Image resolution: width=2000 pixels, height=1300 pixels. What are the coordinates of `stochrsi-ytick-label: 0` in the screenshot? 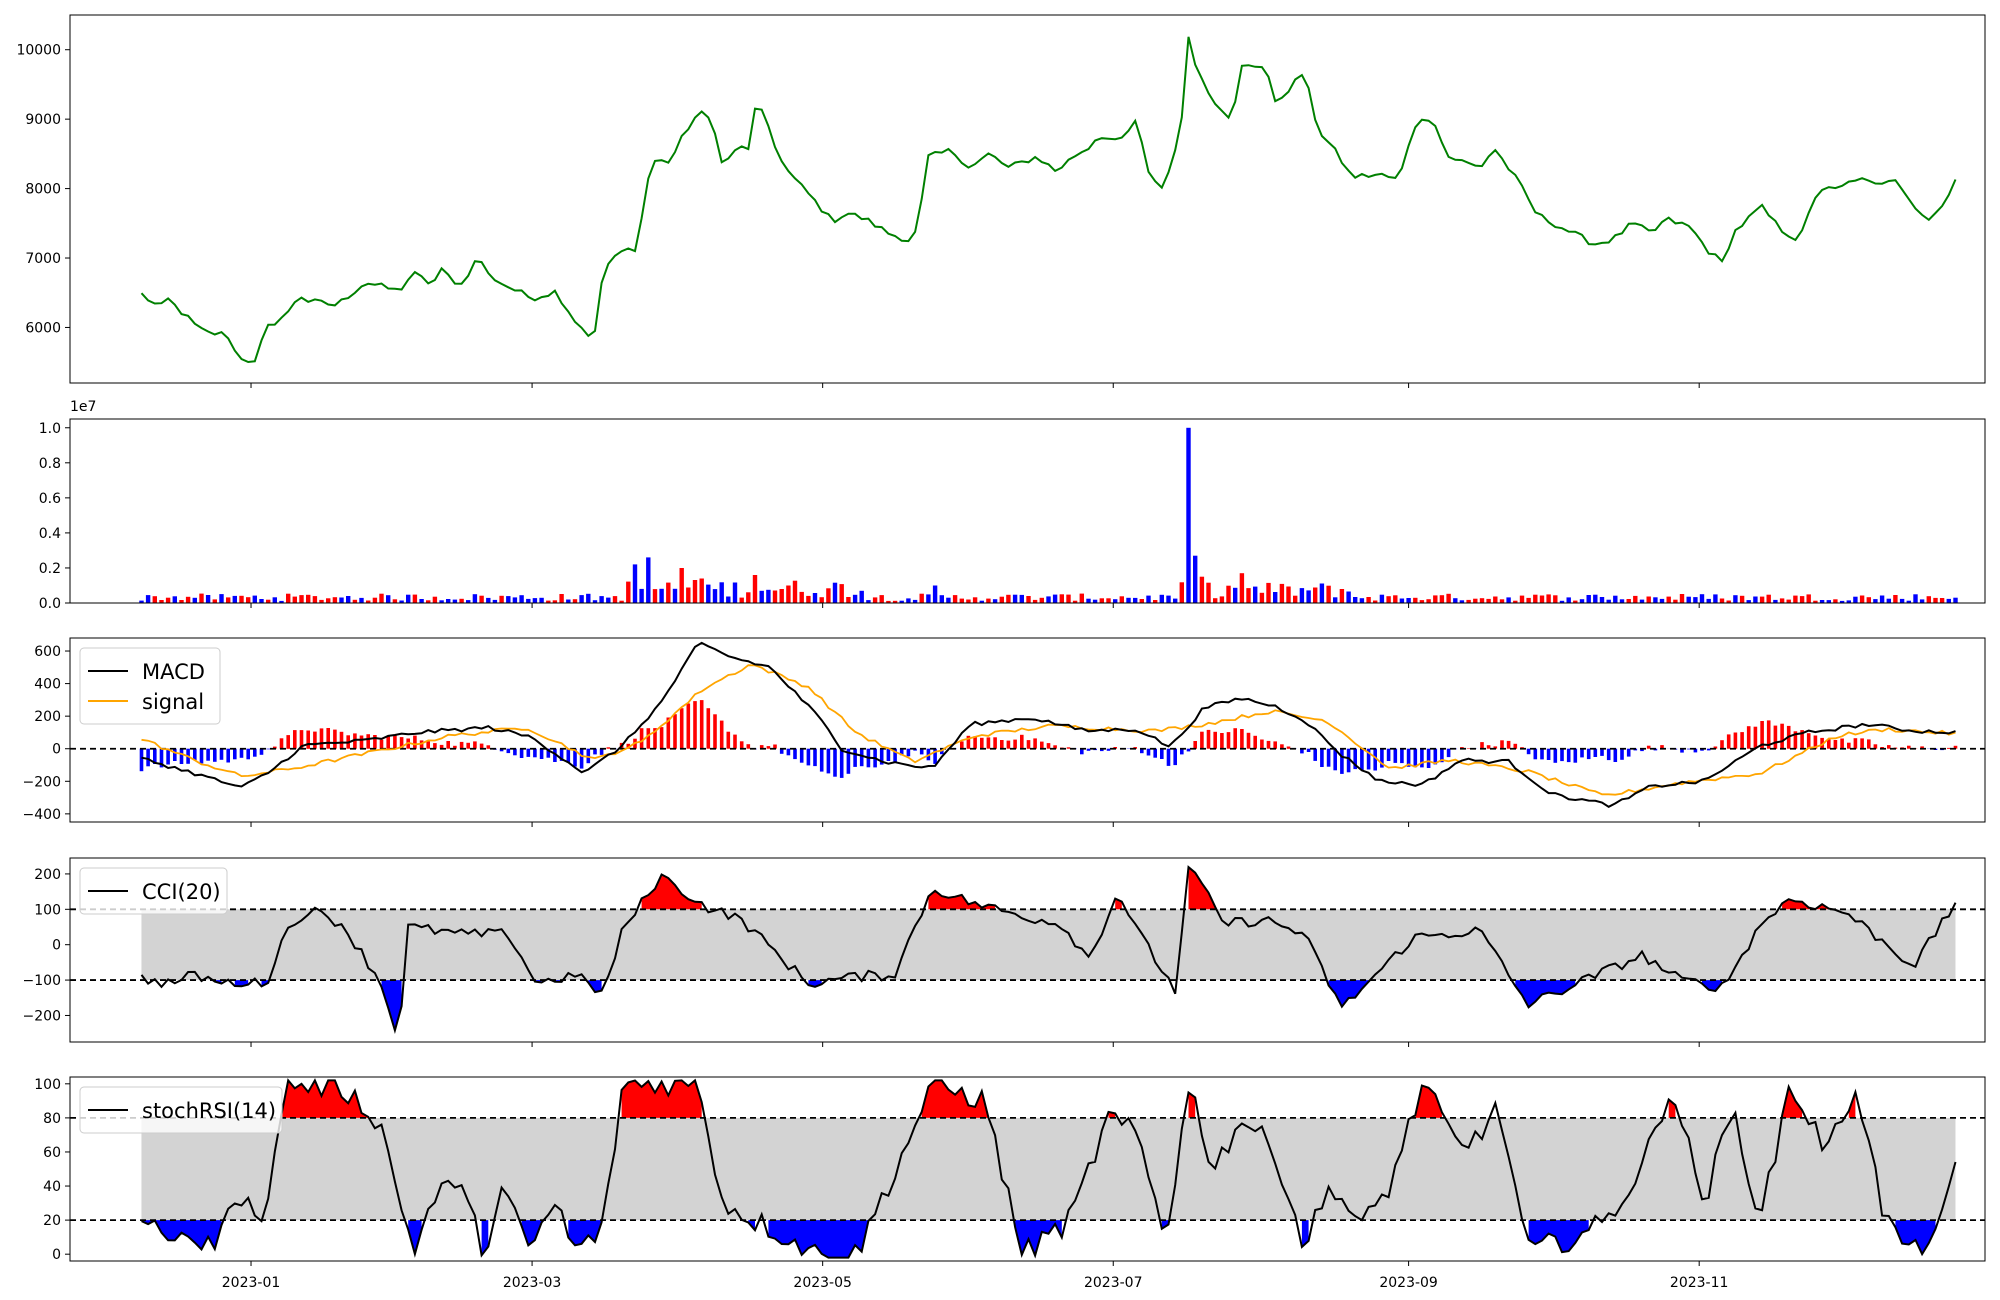 It's located at (56, 1255).